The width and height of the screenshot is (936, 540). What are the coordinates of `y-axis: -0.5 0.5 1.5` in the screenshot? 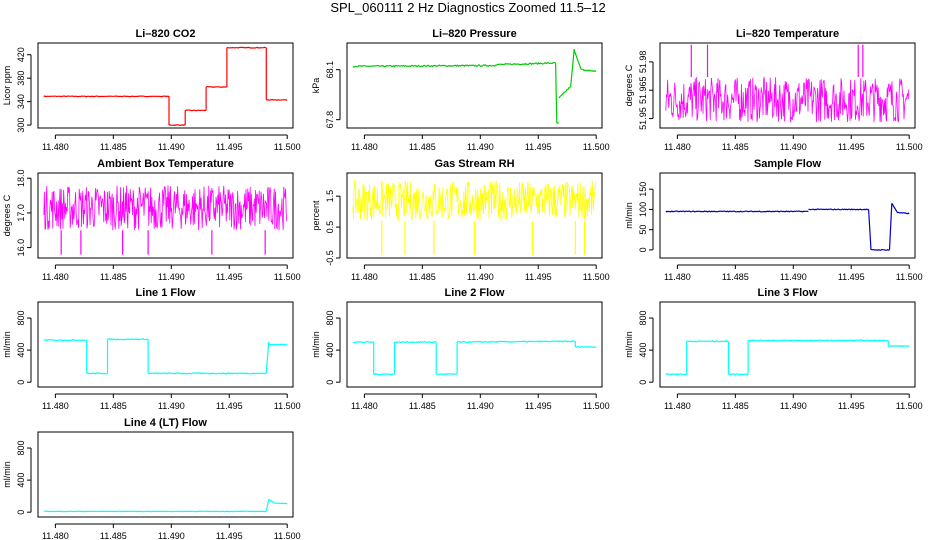 It's located at (333, 228).